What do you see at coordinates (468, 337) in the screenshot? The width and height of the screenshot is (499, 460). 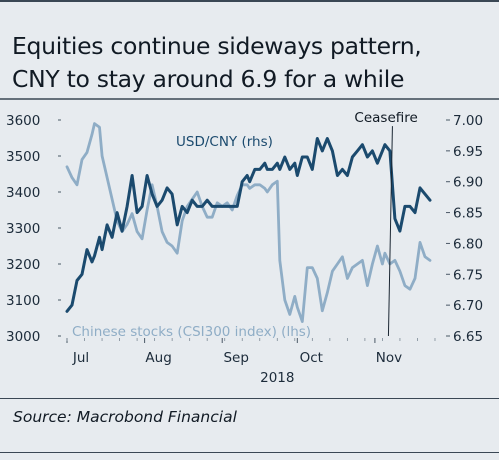 I see `right-axis-tick-label: 6.65` at bounding box center [468, 337].